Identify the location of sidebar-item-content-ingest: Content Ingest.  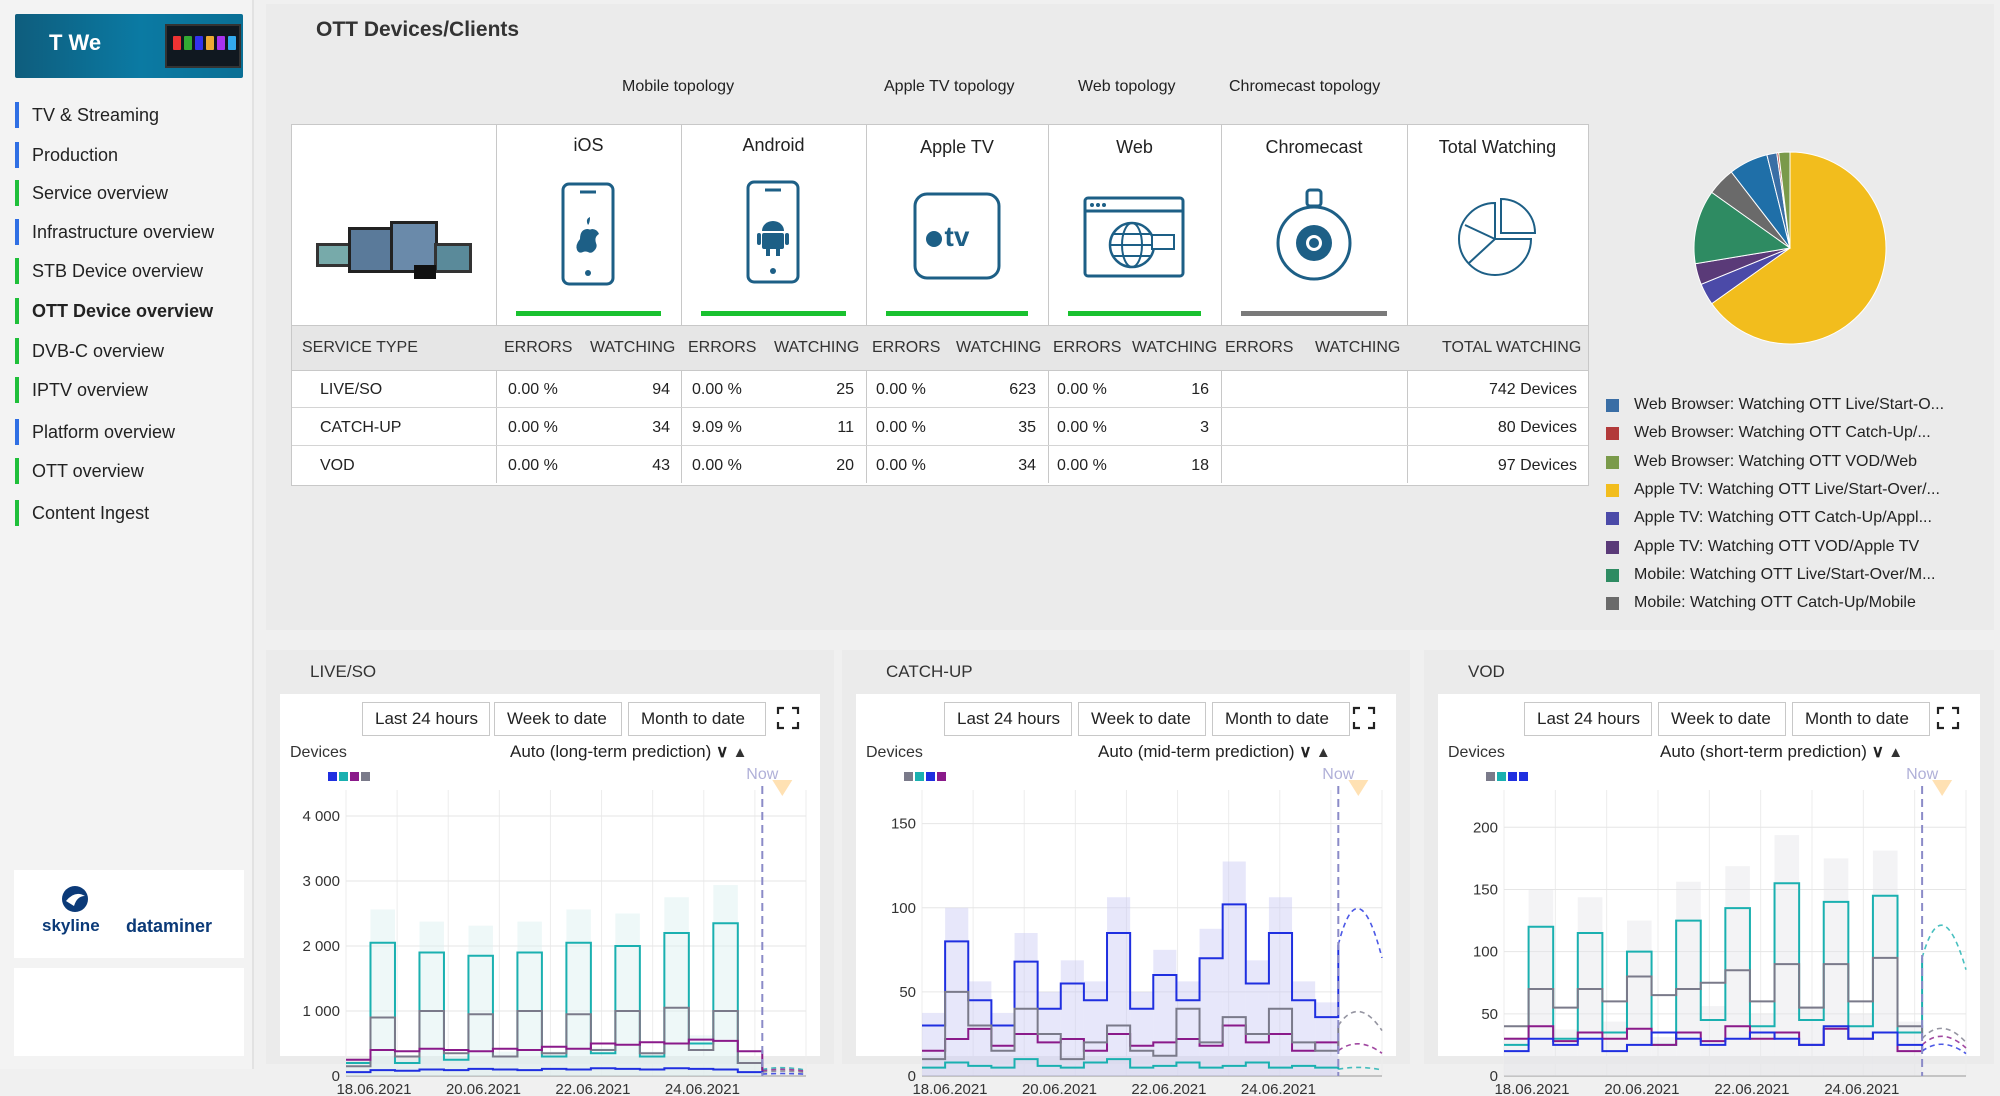
(138, 513).